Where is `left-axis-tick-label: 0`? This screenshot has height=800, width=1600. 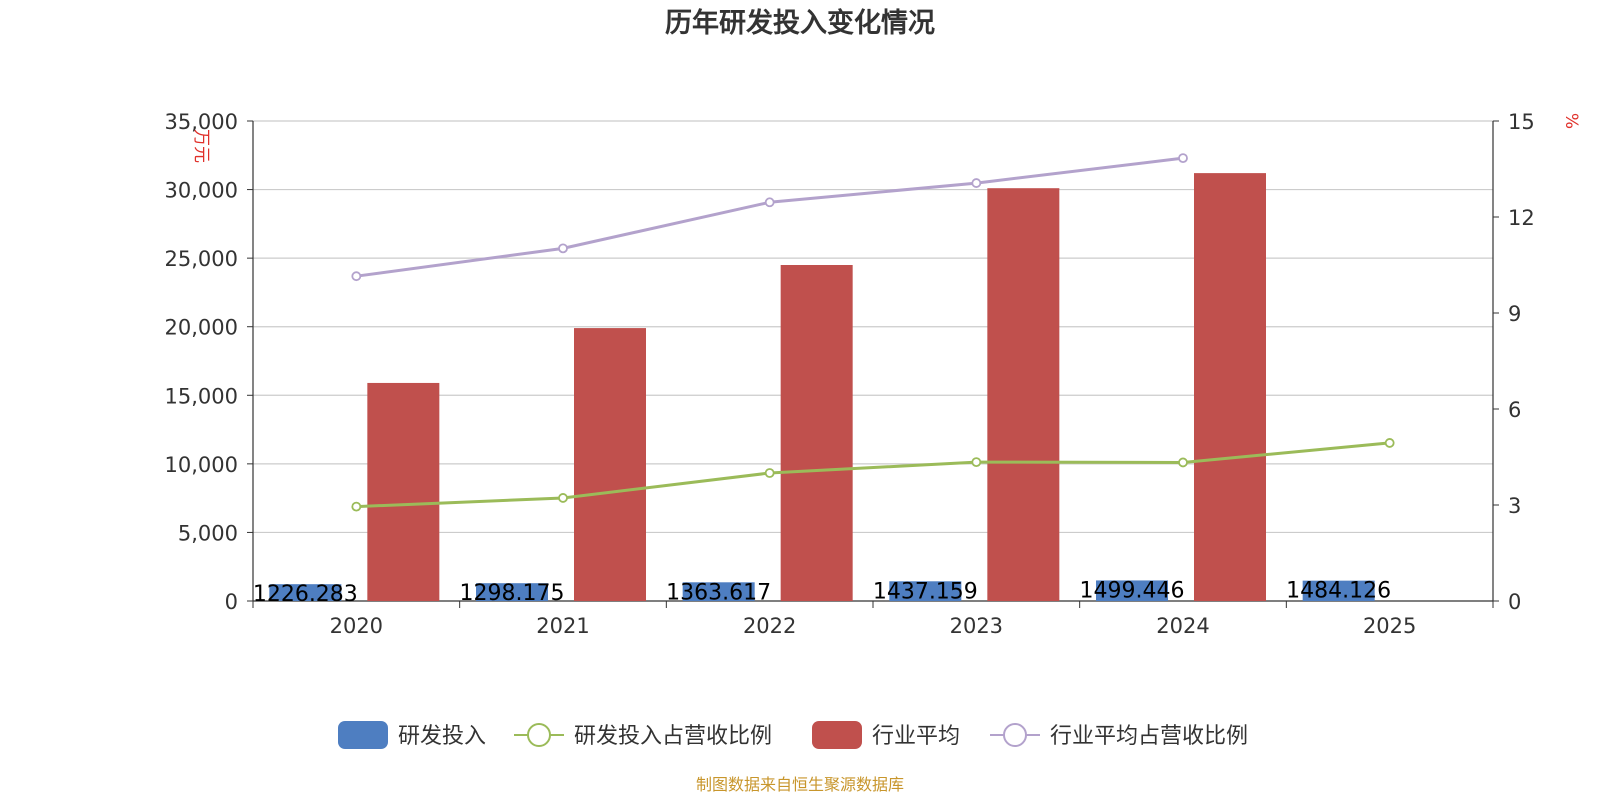 left-axis-tick-label: 0 is located at coordinates (231, 602).